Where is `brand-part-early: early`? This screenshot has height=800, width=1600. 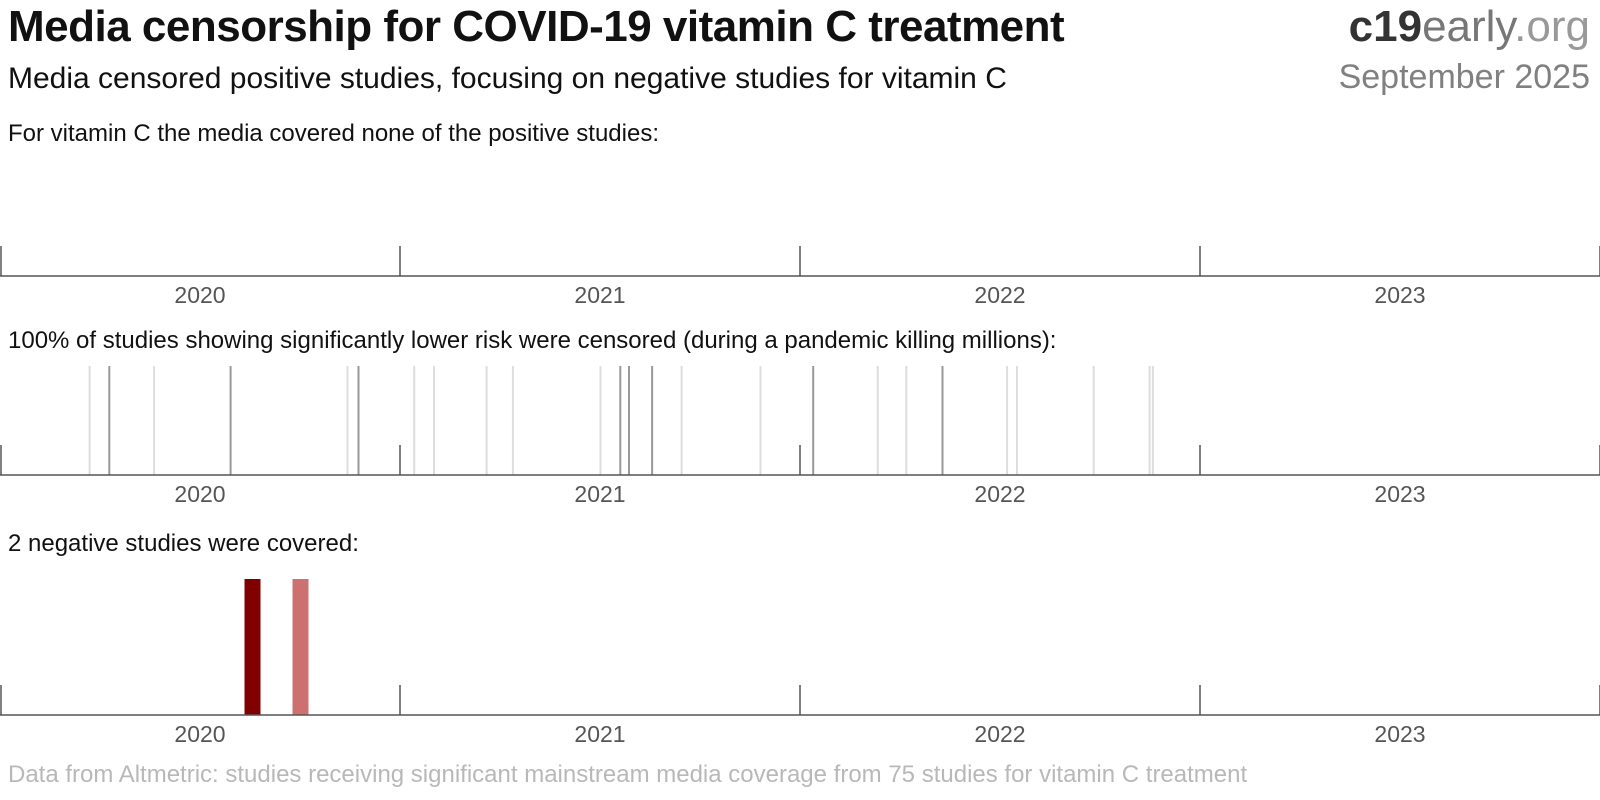 brand-part-early: early is located at coordinates (1468, 26).